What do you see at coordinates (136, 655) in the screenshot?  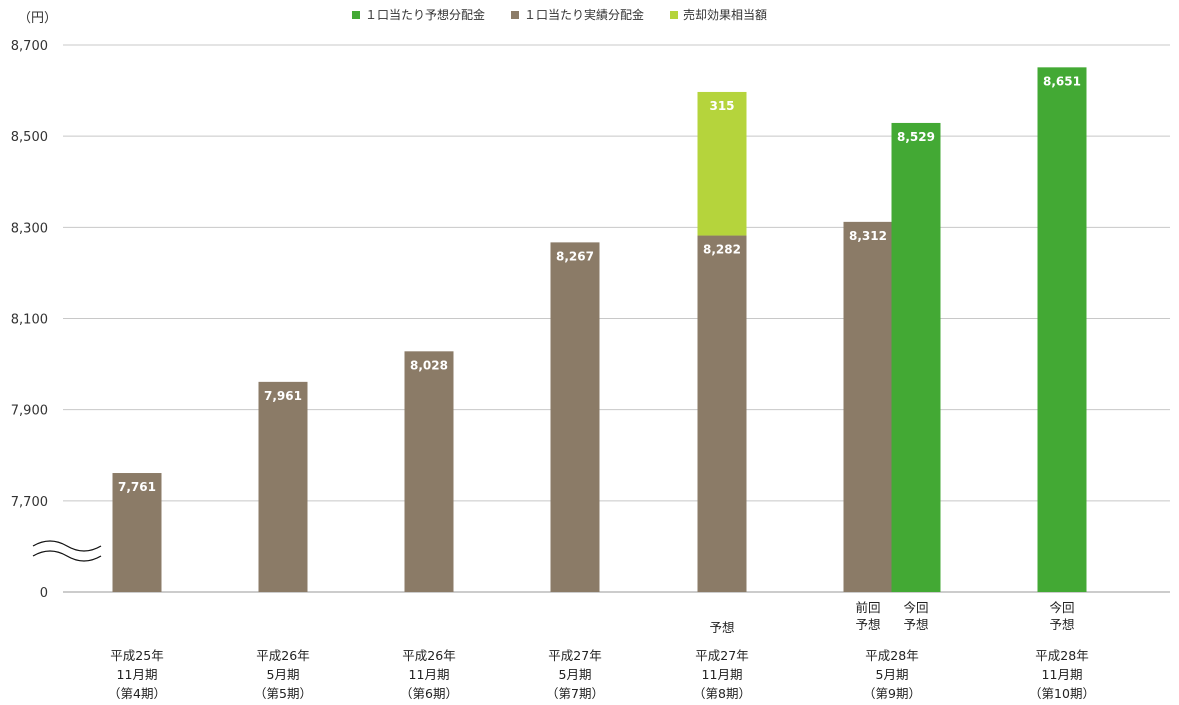 I see `x-category-label: 平成25年` at bounding box center [136, 655].